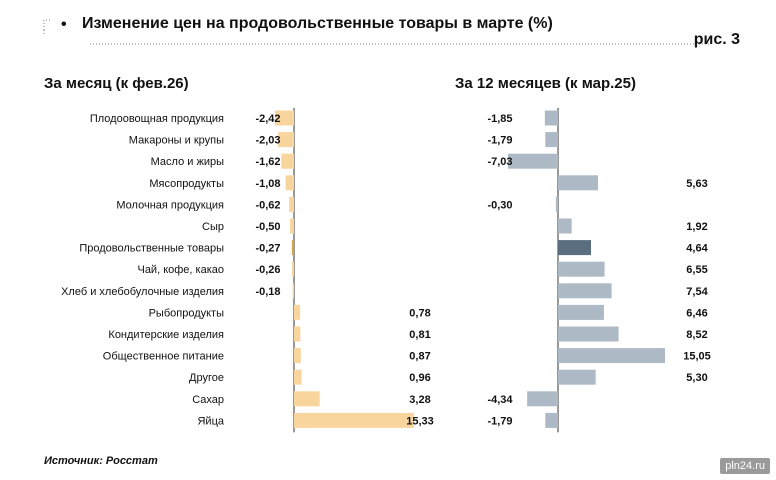 This screenshot has height=480, width=776. I want to click on category-label: Другое, so click(206, 378).